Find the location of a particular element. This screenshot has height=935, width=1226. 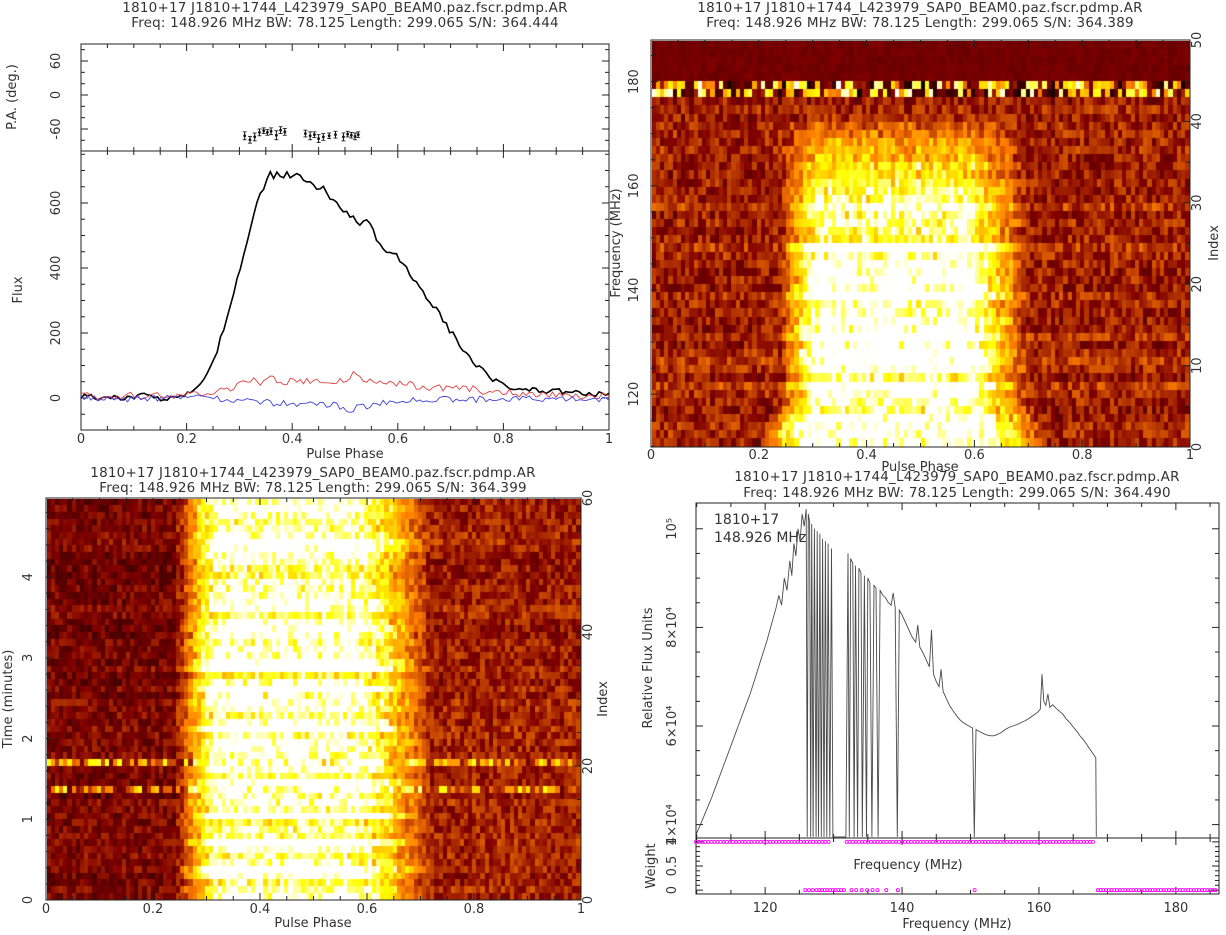

phase-tick-label: 1 is located at coordinates (581, 909).